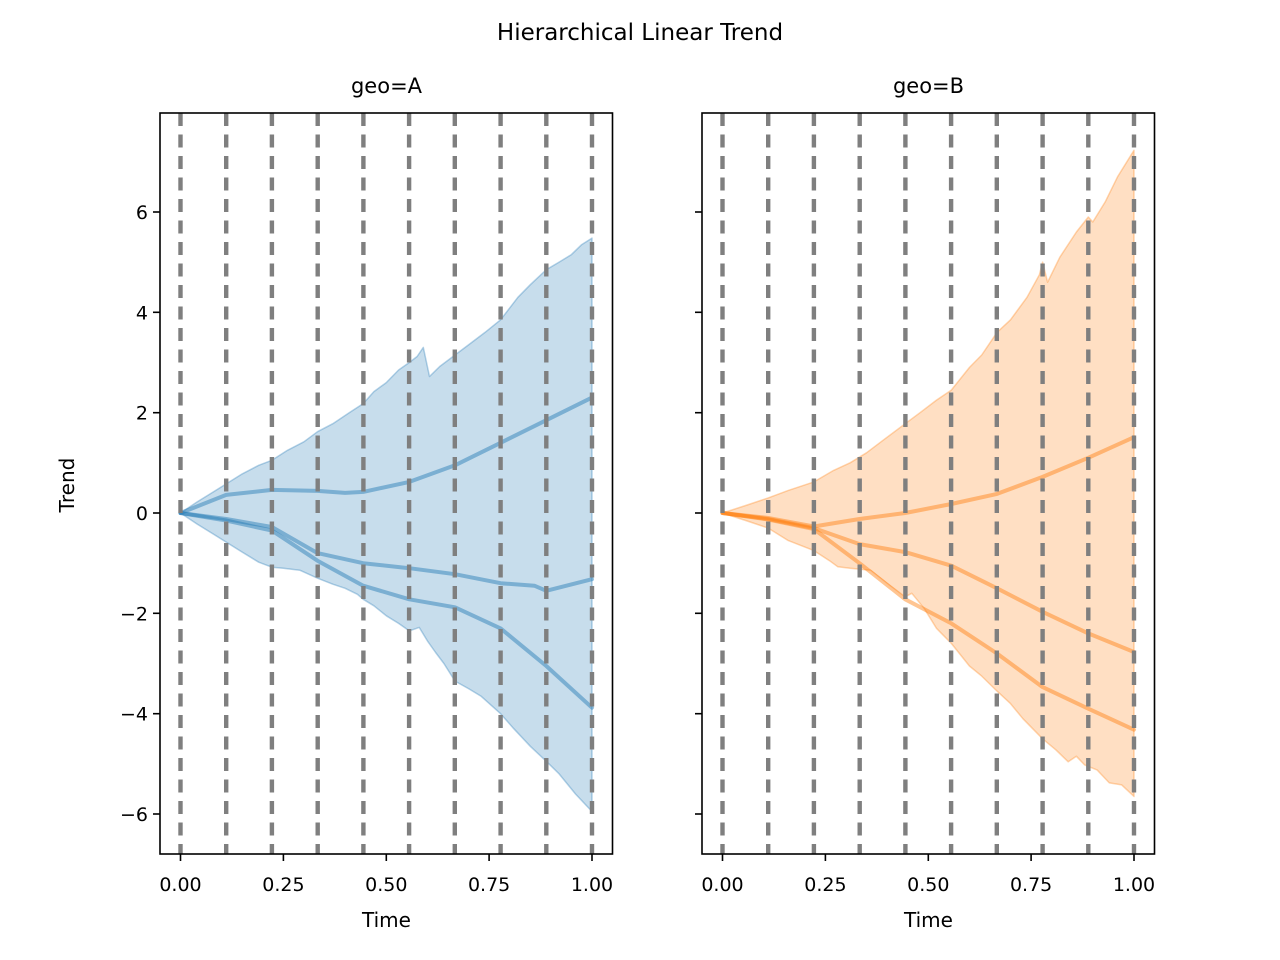 The height and width of the screenshot is (960, 1280). What do you see at coordinates (67, 485) in the screenshot?
I see `y-axis-label: Trend` at bounding box center [67, 485].